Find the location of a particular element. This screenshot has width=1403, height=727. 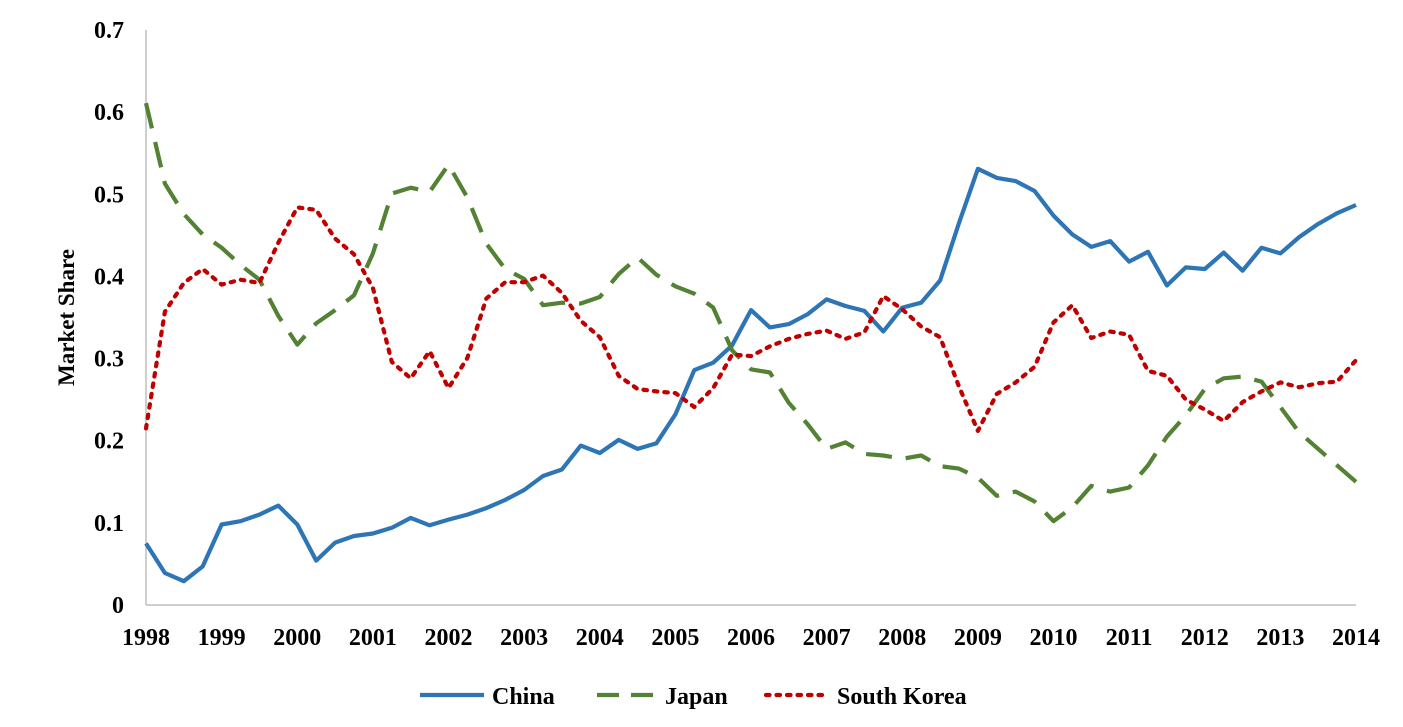

y-tick-label: 0 is located at coordinates (118, 606).